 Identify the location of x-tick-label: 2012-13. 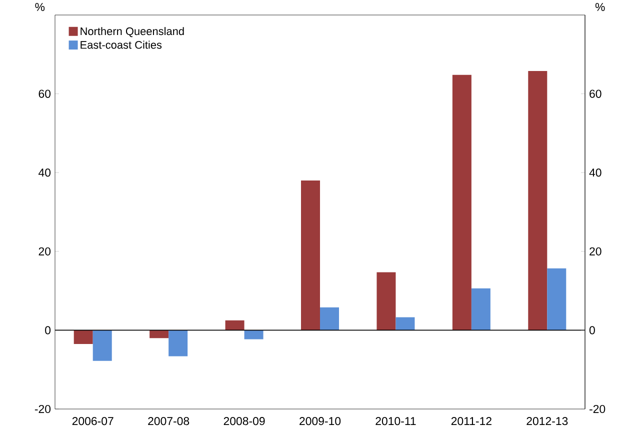
(547, 421).